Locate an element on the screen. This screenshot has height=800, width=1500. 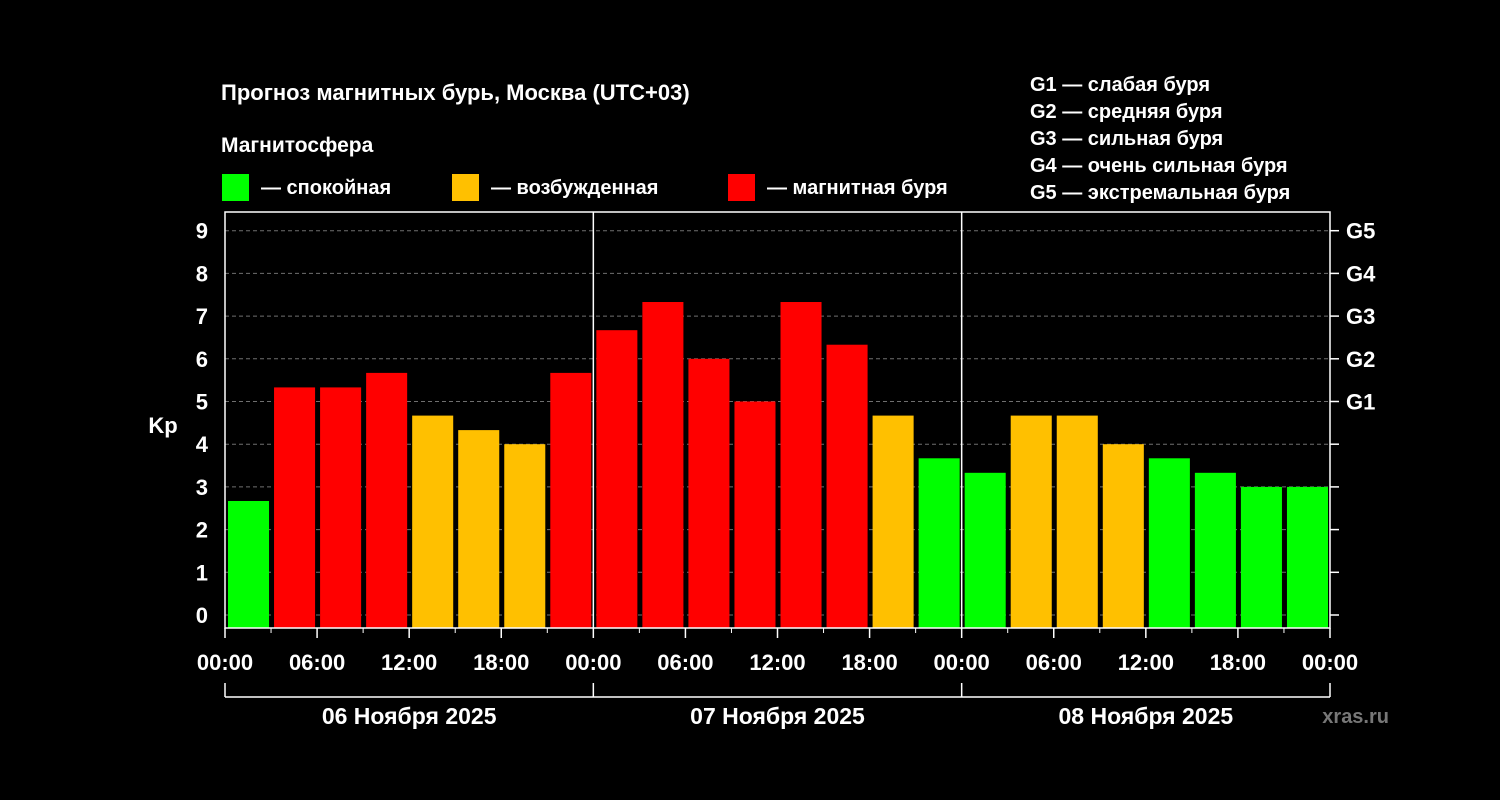
y-tick-label: 0 is located at coordinates (202, 615).